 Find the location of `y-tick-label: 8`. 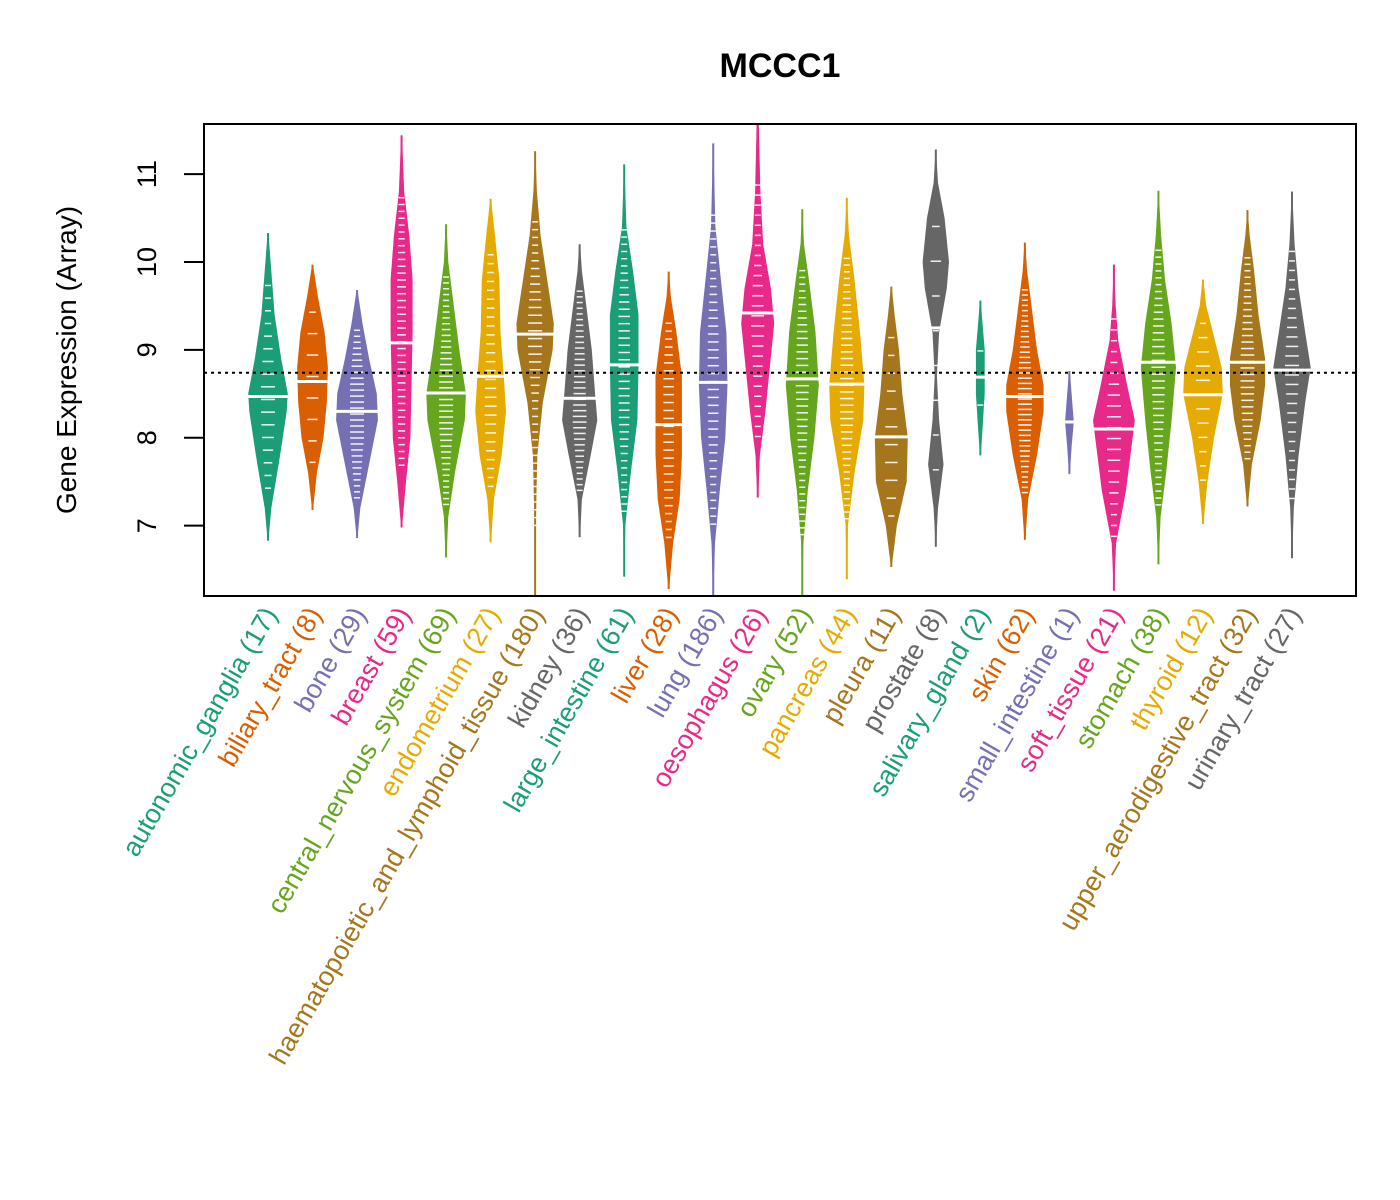

y-tick-label: 8 is located at coordinates (147, 437).